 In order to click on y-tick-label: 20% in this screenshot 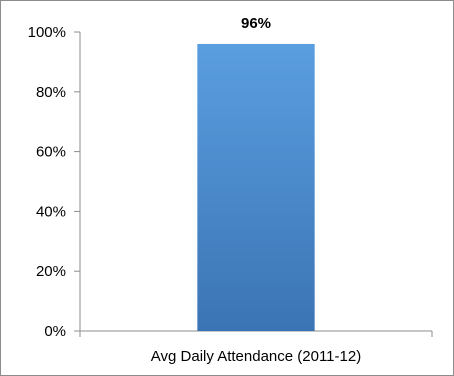, I will do `click(51, 271)`.